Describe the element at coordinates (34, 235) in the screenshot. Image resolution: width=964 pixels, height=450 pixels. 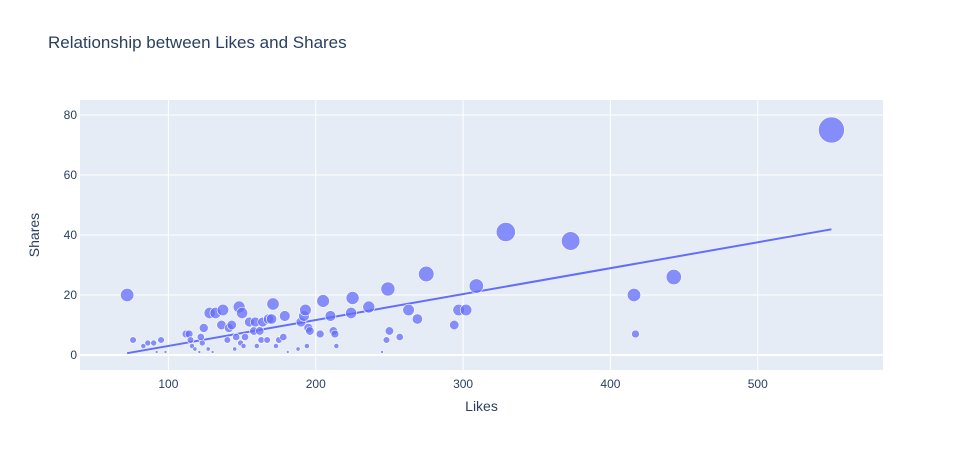
I see `y-axis-title: Shares` at that location.